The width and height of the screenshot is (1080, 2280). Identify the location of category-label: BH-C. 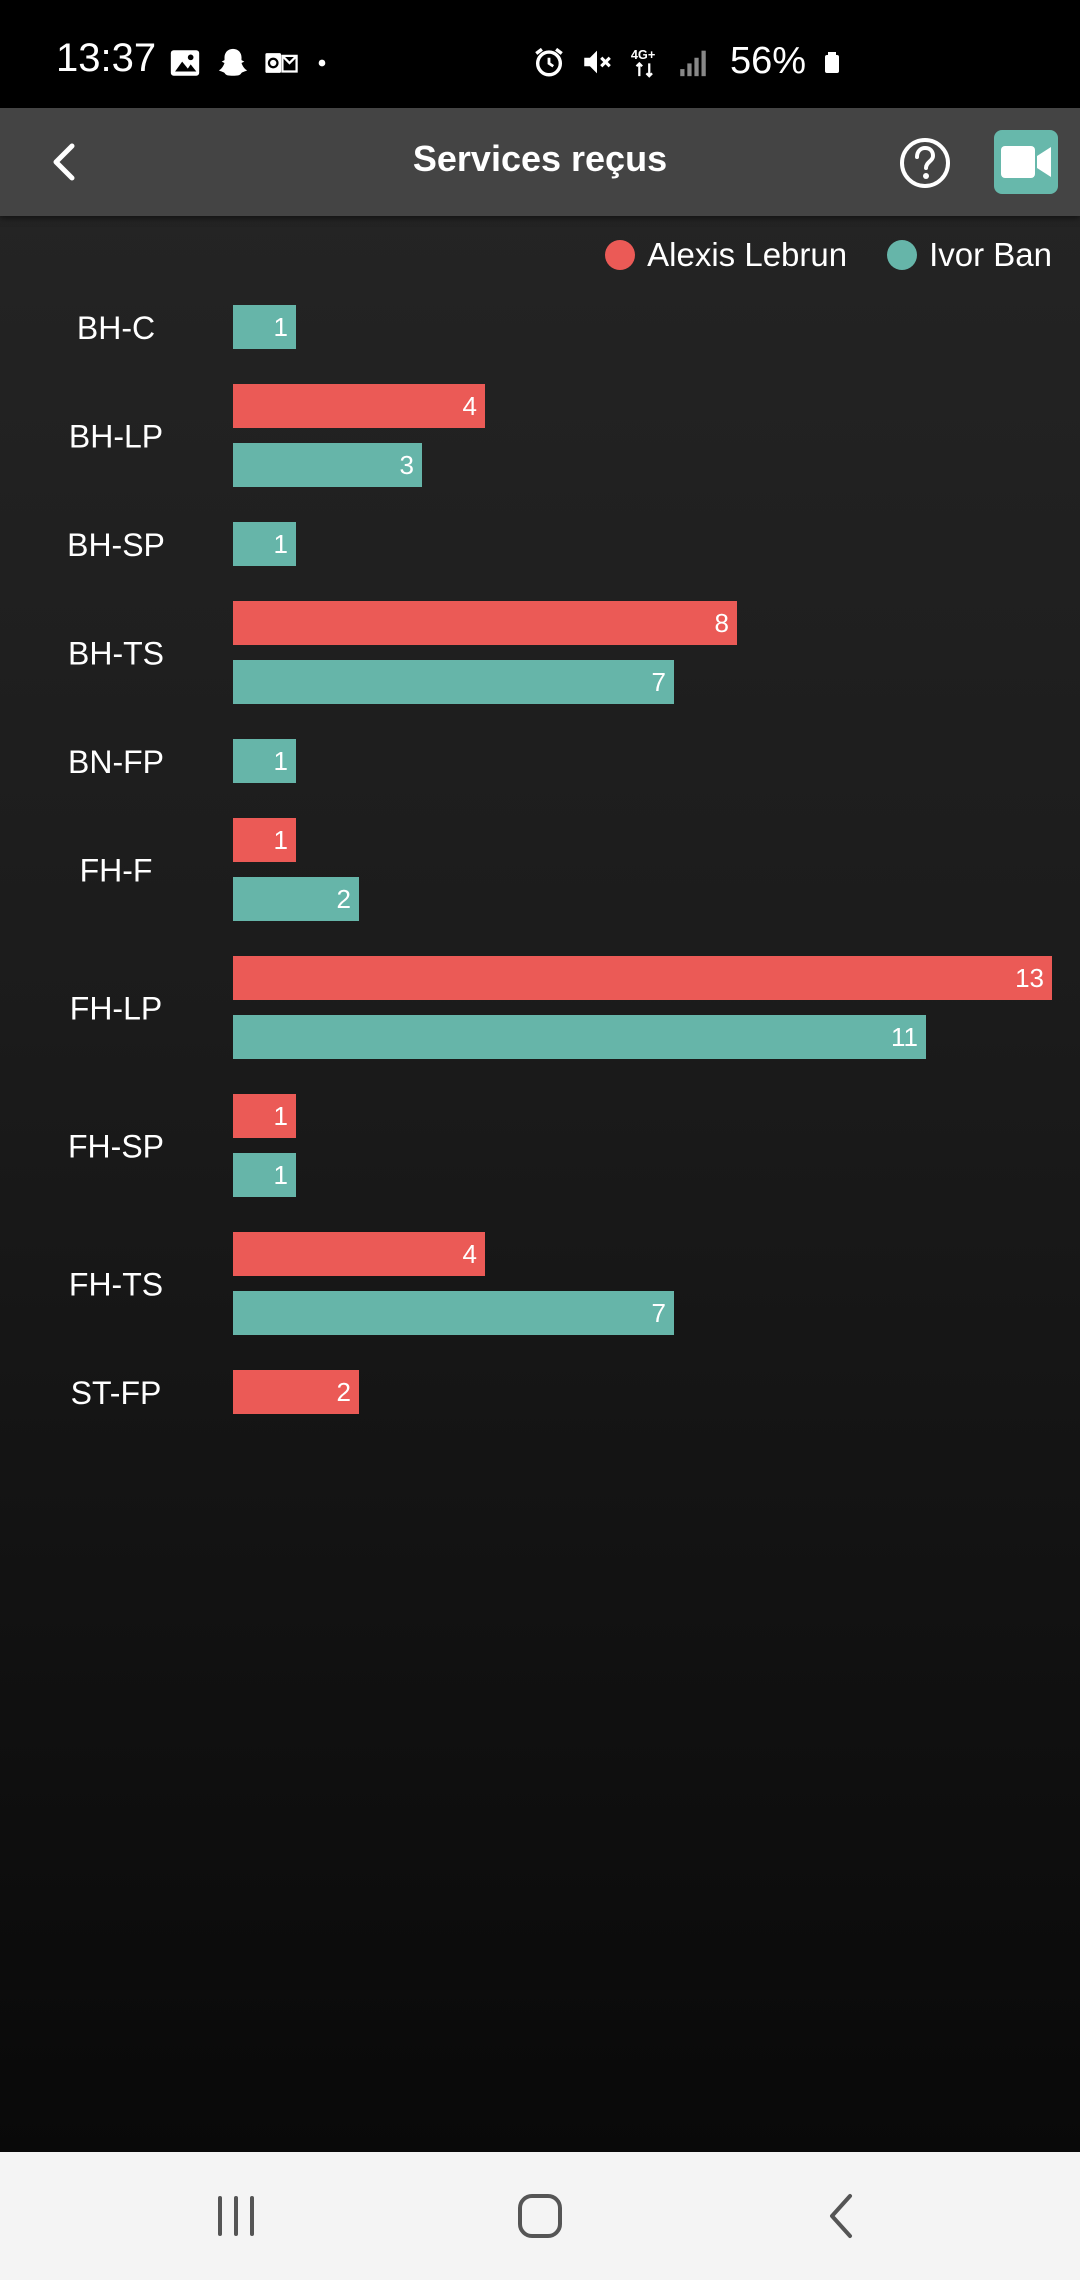
(116, 328).